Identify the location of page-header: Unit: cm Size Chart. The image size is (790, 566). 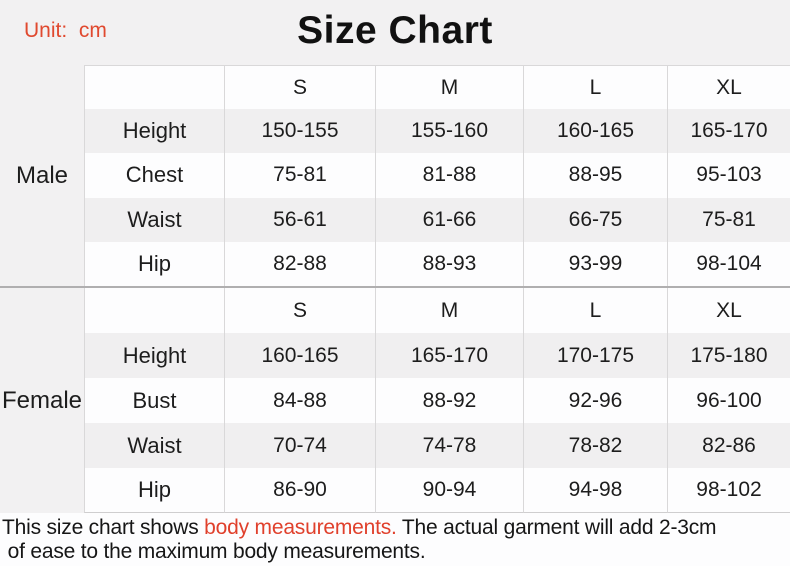
(395, 32).